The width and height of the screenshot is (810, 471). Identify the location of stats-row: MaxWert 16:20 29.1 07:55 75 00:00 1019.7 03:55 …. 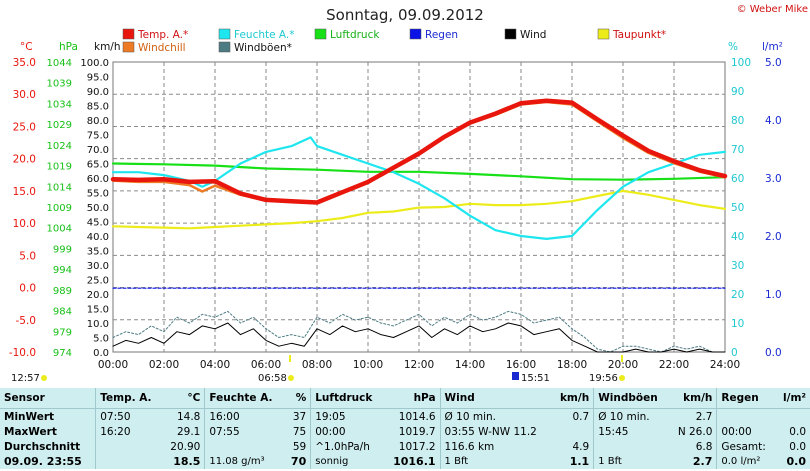
(405, 431).